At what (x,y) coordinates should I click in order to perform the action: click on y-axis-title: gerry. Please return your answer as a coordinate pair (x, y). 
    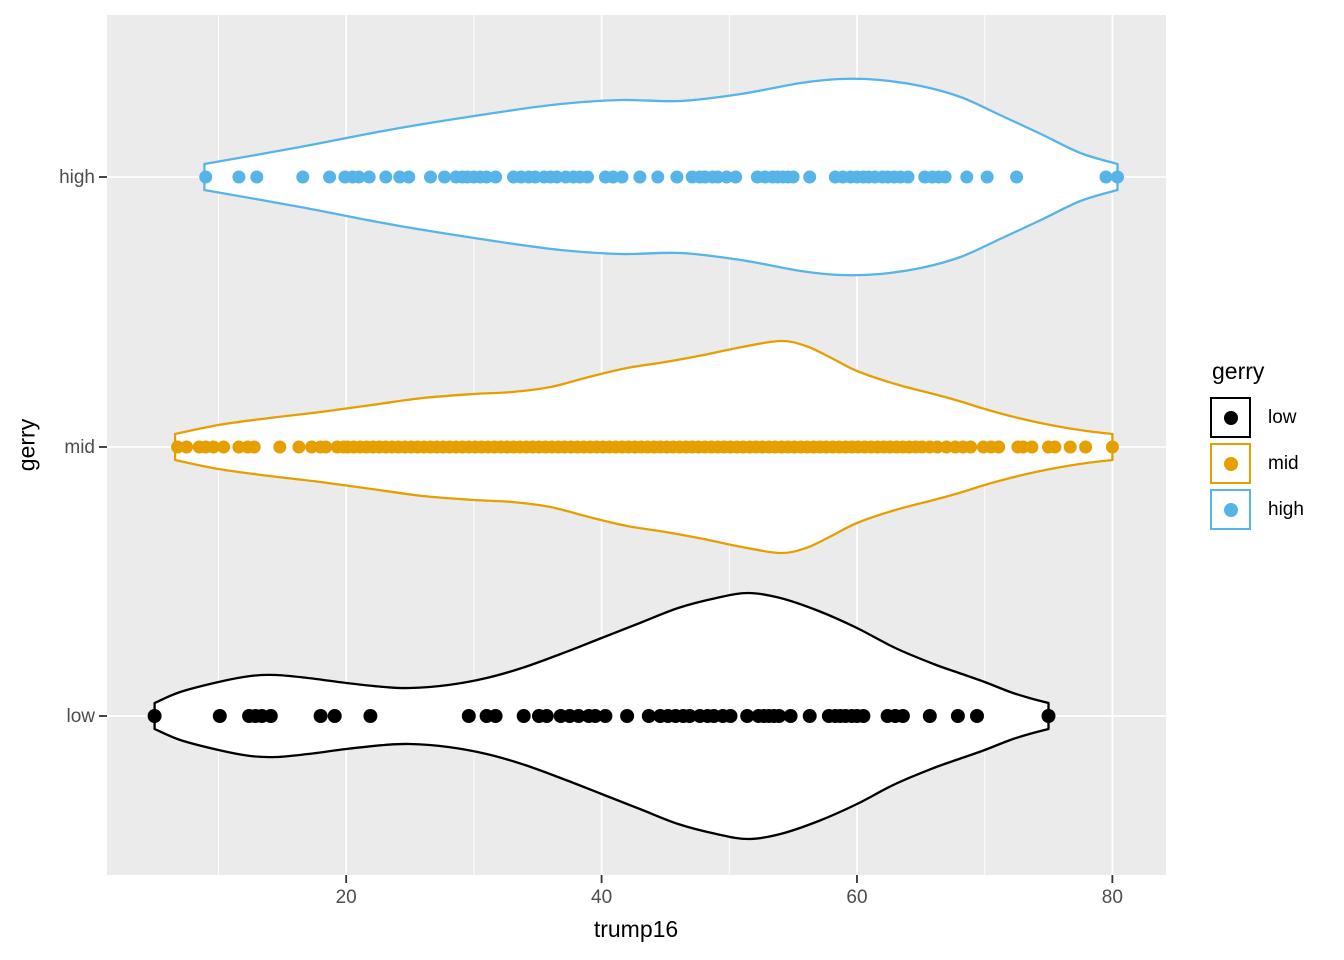
    Looking at the image, I should click on (26, 445).